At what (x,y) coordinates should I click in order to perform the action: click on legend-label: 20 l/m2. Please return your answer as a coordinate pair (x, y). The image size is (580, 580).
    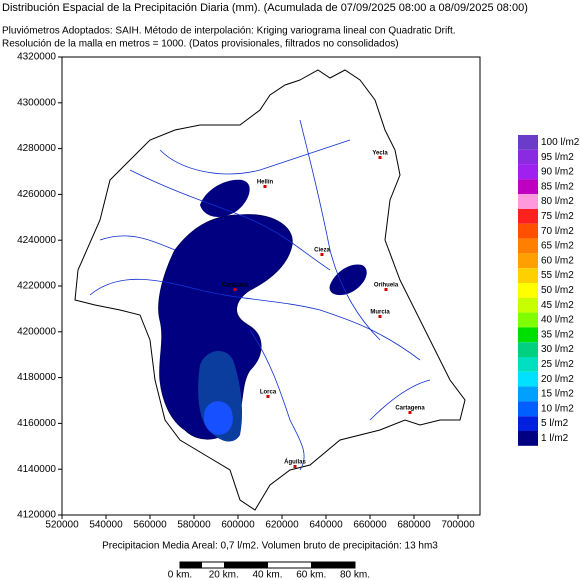
    Looking at the image, I should click on (557, 379).